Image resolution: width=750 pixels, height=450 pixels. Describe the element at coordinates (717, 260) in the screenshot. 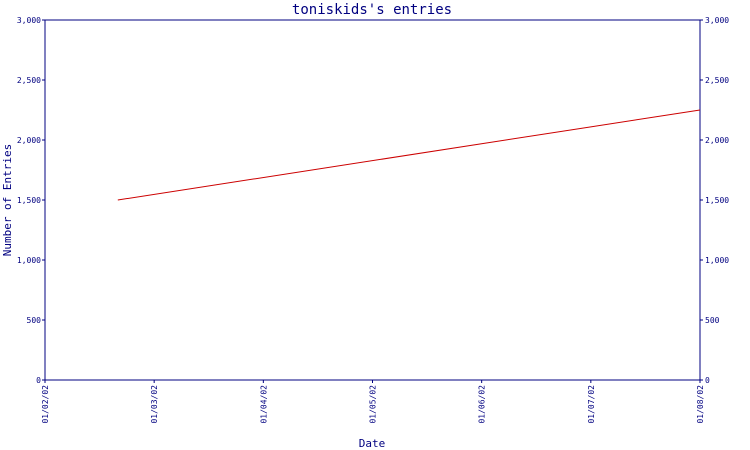

I see `y-tick-label-right: 1,000` at that location.